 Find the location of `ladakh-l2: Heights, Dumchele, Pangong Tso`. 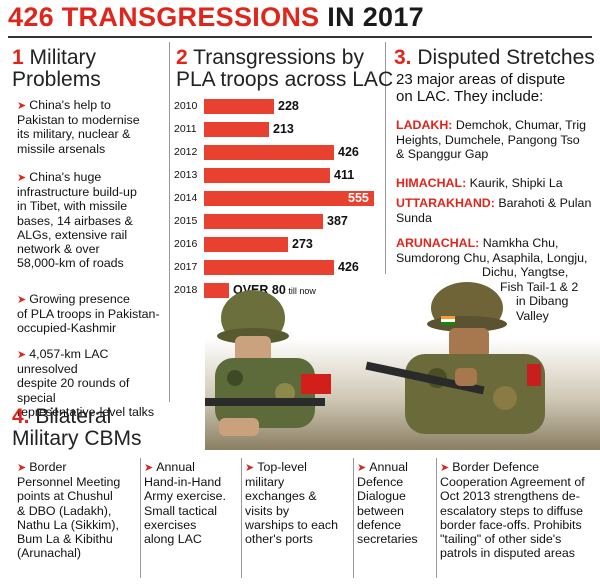

ladakh-l2: Heights, Dumchele, Pangong Tso is located at coordinates (488, 139).